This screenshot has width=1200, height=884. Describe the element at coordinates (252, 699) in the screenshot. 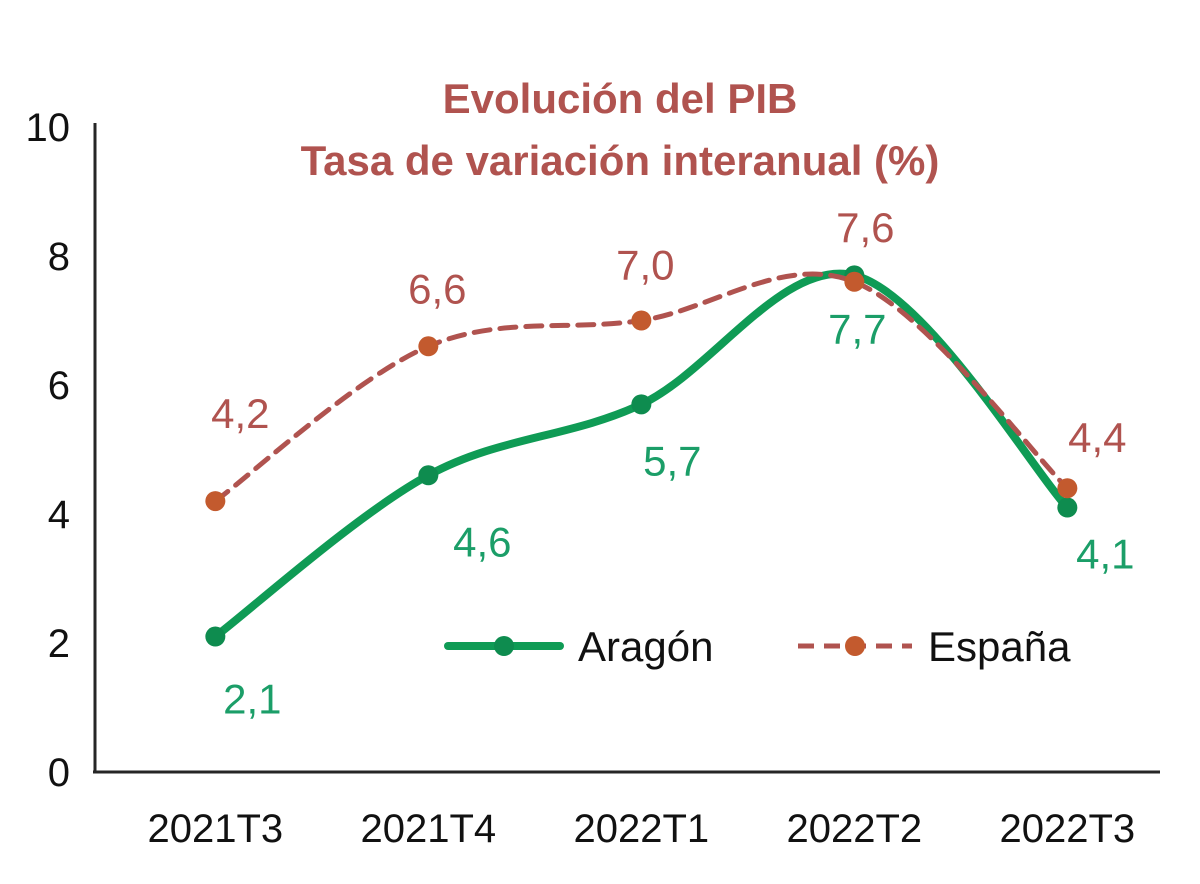

I see `data-point-label: 2,1` at that location.